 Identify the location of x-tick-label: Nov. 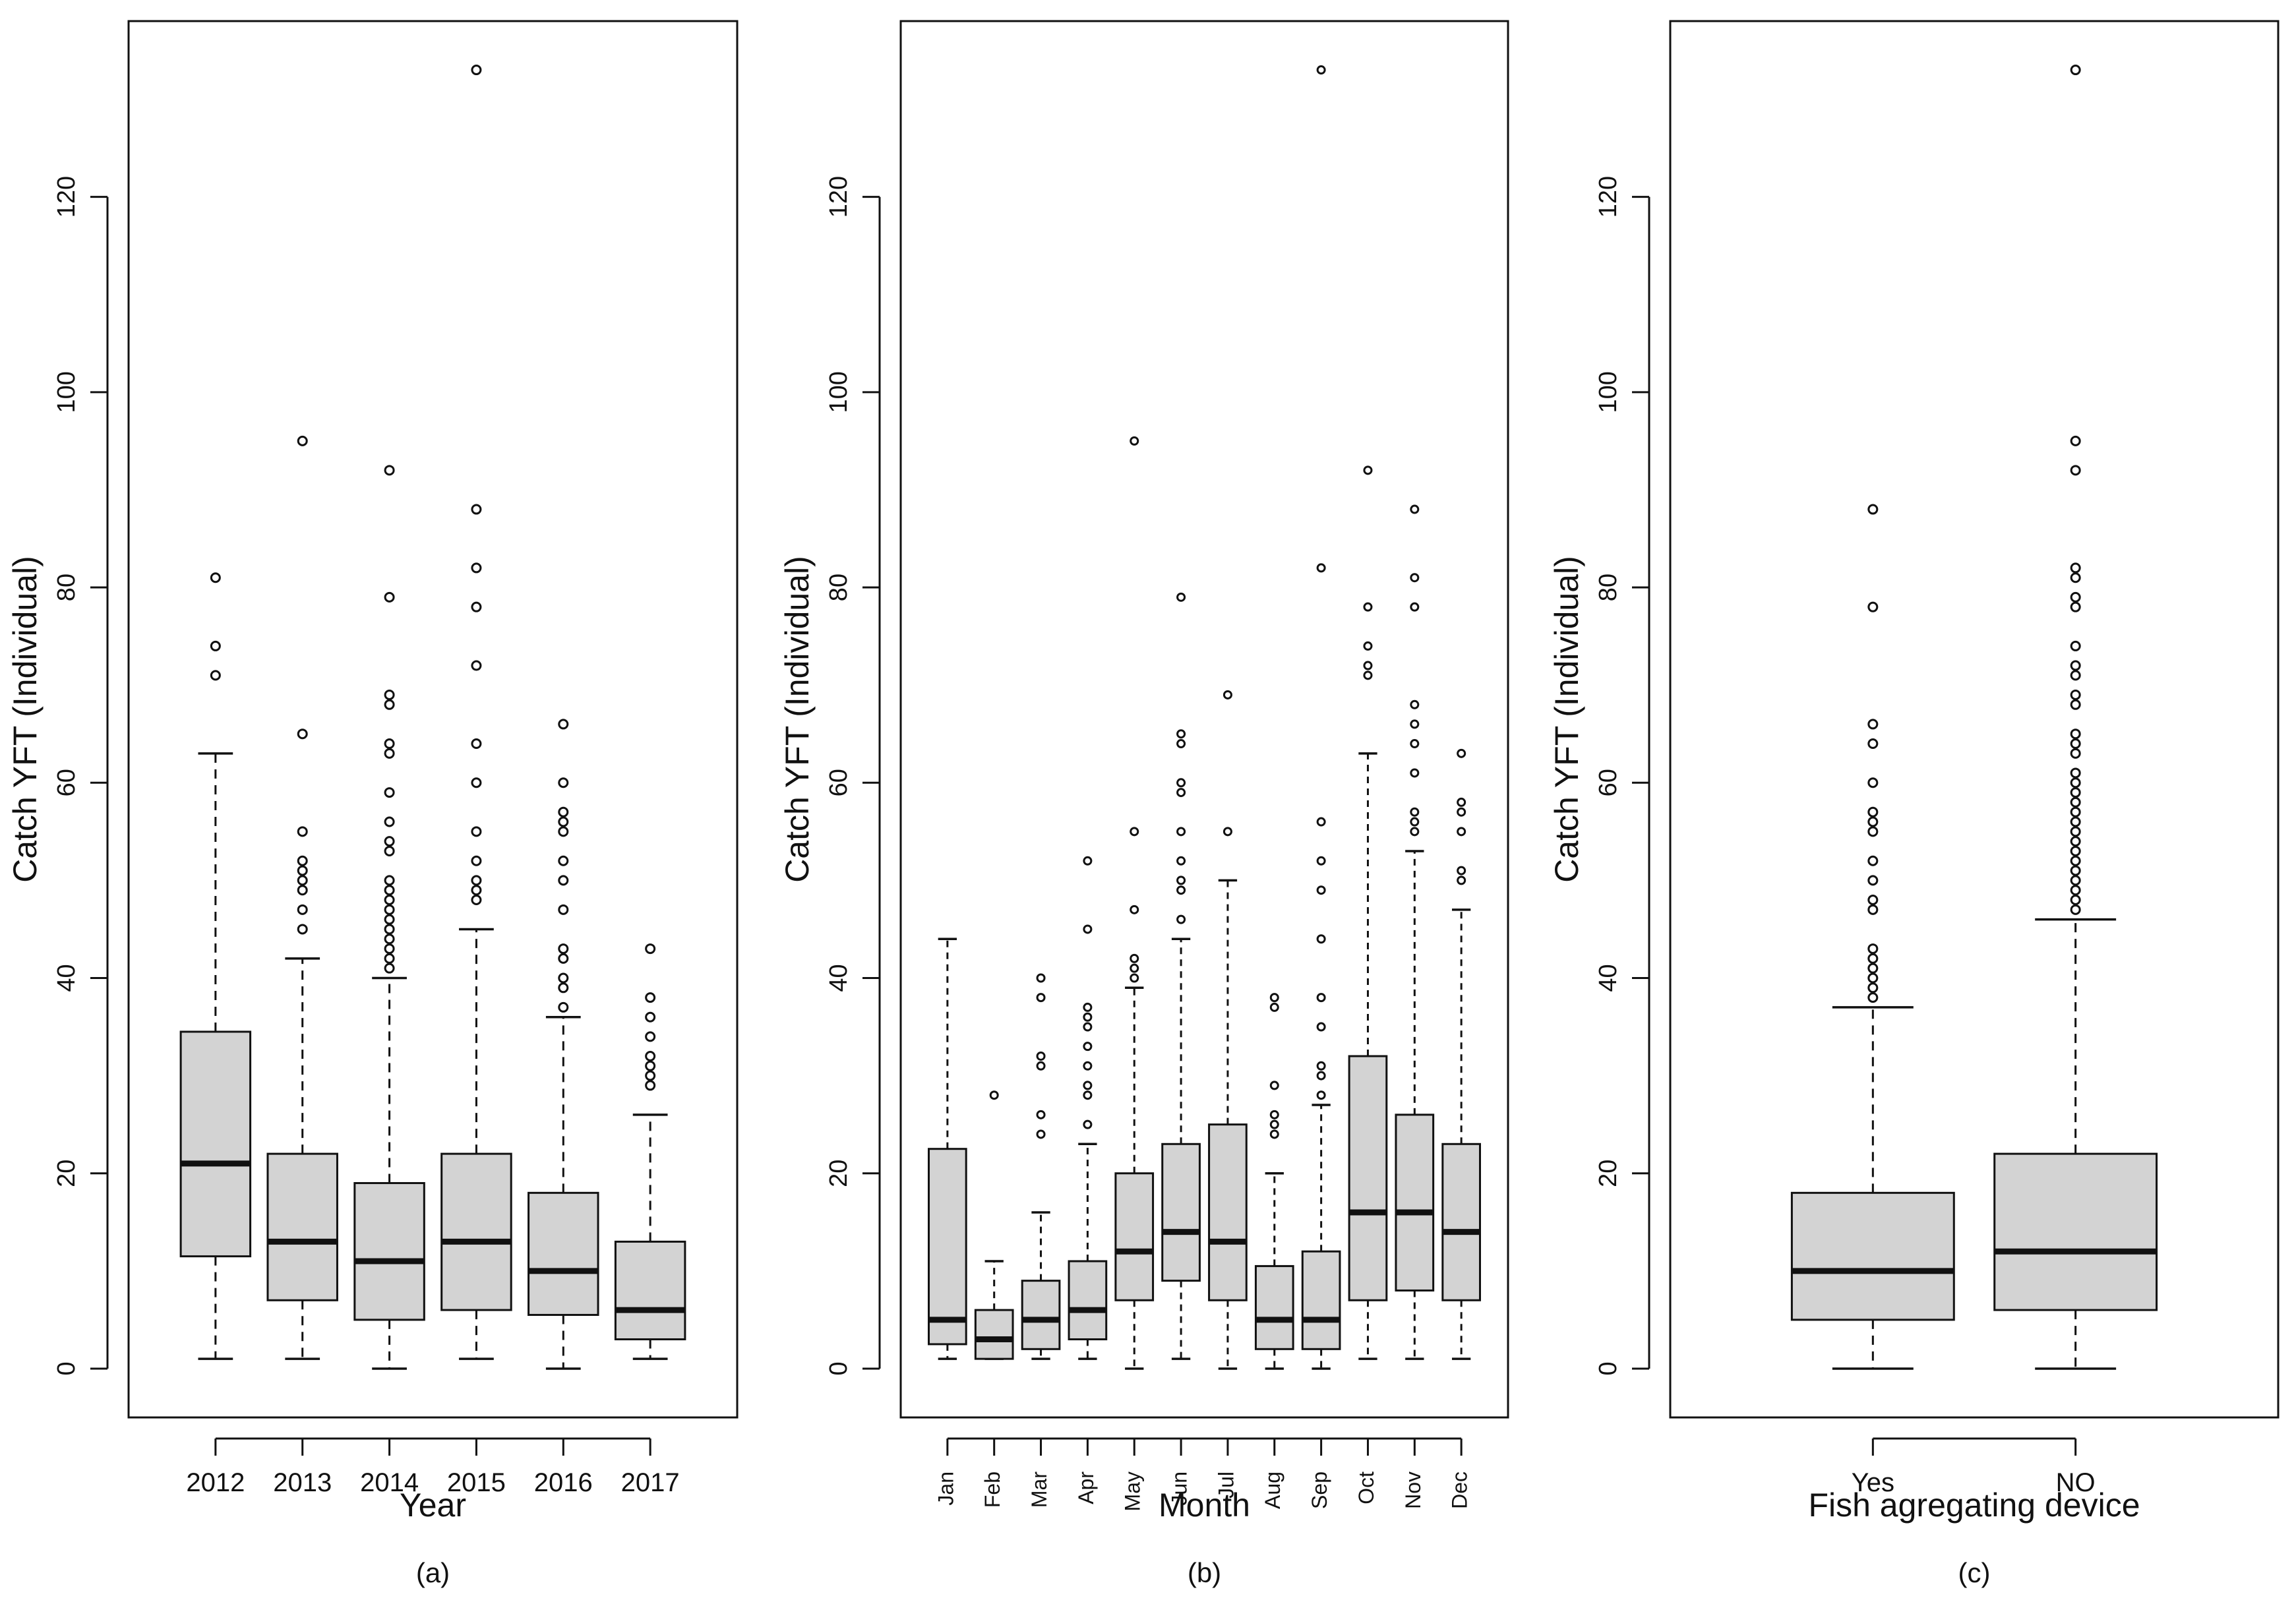
(1413, 1490).